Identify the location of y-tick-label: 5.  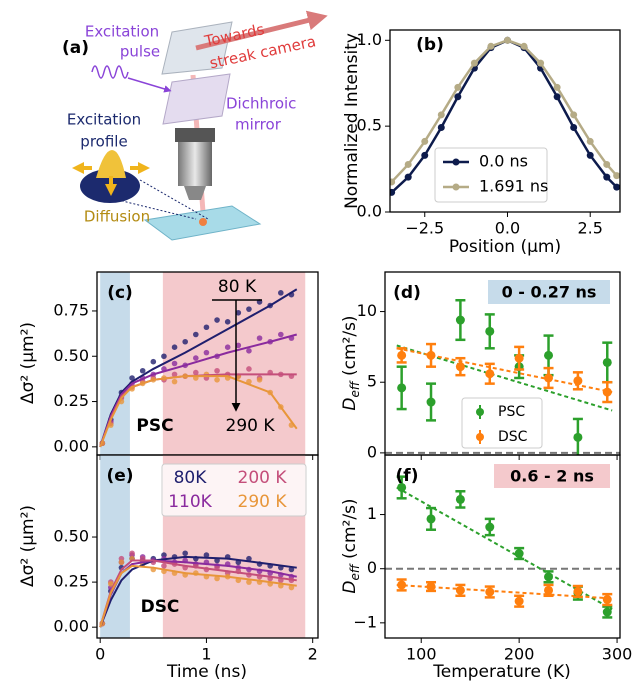
(372, 381).